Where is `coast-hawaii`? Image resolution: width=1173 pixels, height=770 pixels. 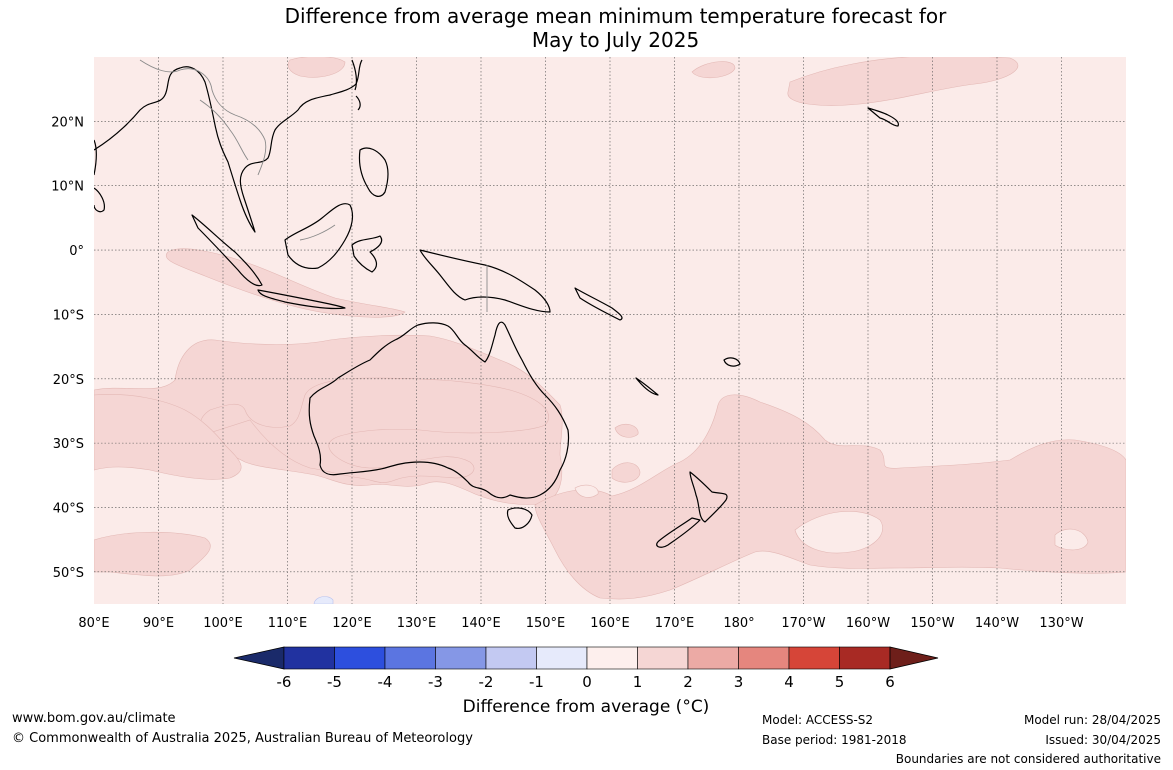 coast-hawaii is located at coordinates (883, 117).